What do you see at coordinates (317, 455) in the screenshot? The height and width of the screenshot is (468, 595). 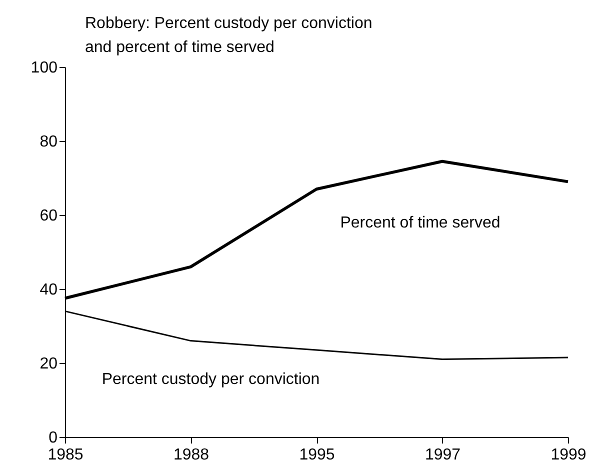 I see `x-tick-label: 1995` at bounding box center [317, 455].